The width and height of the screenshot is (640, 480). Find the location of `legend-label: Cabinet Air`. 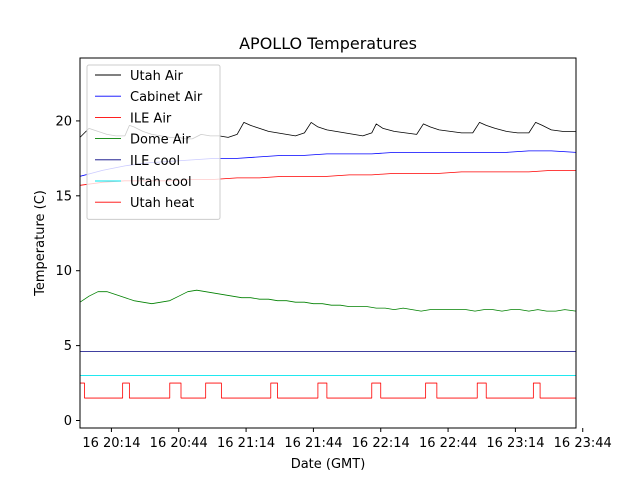

legend-label: Cabinet Air is located at coordinates (166, 97).